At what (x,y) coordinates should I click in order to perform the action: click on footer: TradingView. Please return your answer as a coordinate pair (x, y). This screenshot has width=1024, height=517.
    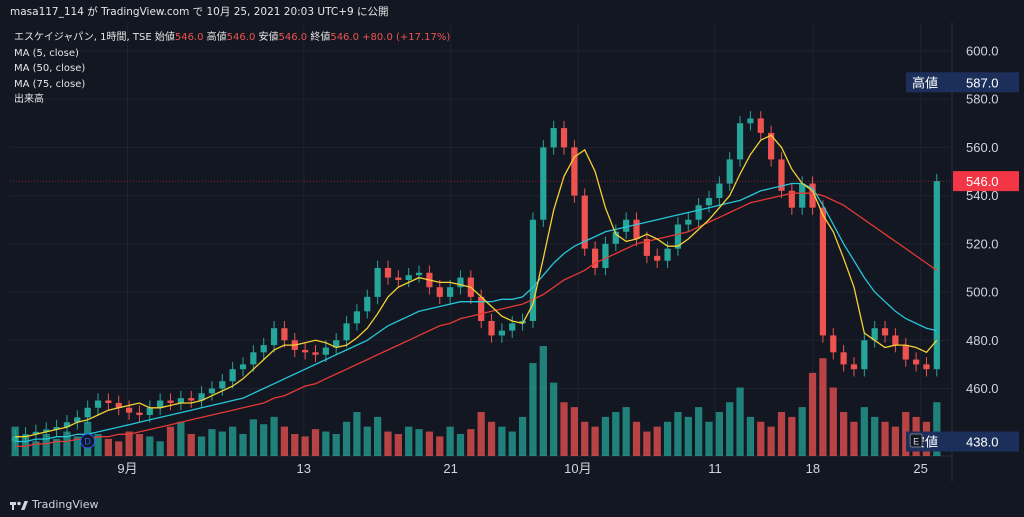
    Looking at the image, I should click on (54, 504).